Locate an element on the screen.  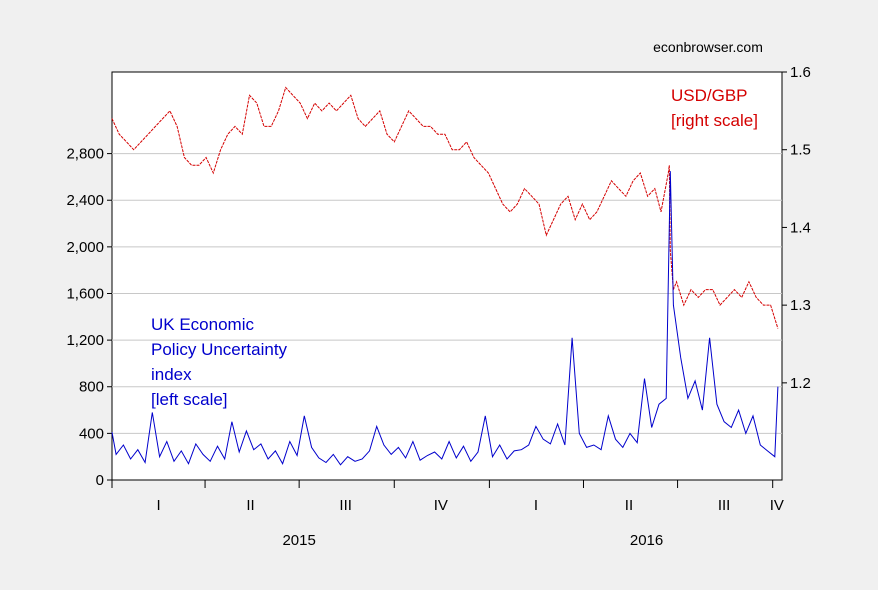
usd-gbp-label: USD/GBP is located at coordinates (709, 95).